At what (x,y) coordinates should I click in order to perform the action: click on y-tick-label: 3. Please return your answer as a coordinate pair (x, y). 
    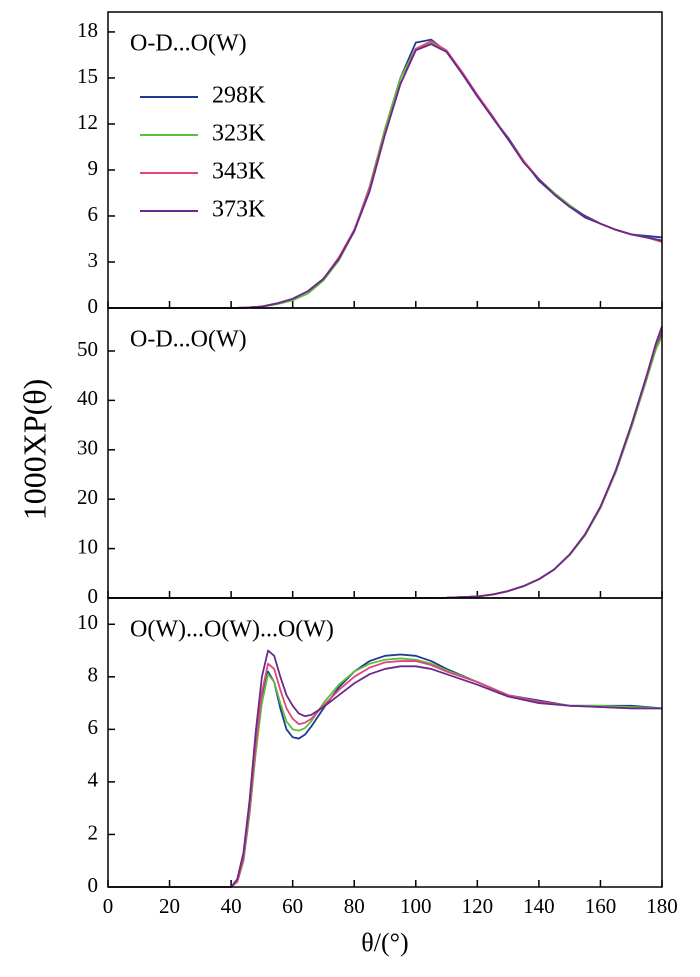
    Looking at the image, I should click on (93, 260).